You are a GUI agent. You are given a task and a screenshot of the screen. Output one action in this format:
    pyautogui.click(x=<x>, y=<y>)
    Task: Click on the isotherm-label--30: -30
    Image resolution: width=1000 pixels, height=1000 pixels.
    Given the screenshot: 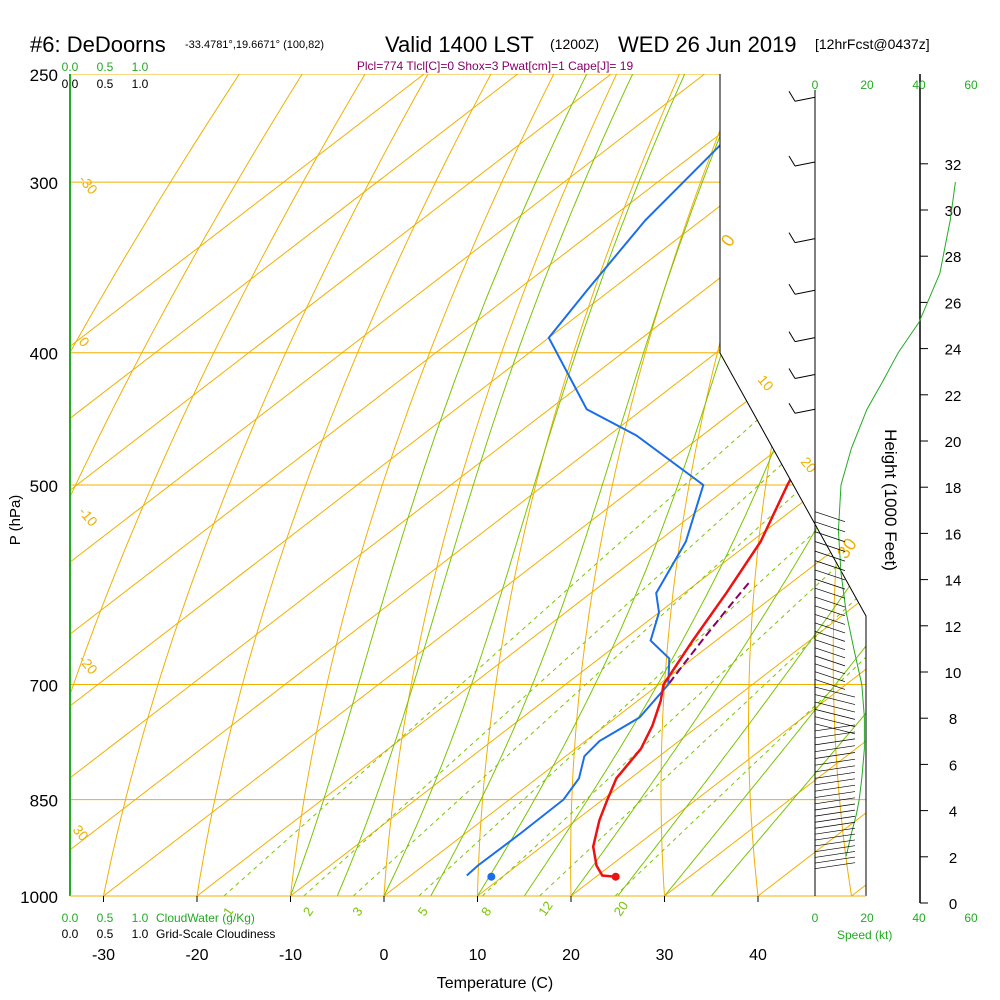 What is the action you would take?
    pyautogui.click(x=88, y=185)
    